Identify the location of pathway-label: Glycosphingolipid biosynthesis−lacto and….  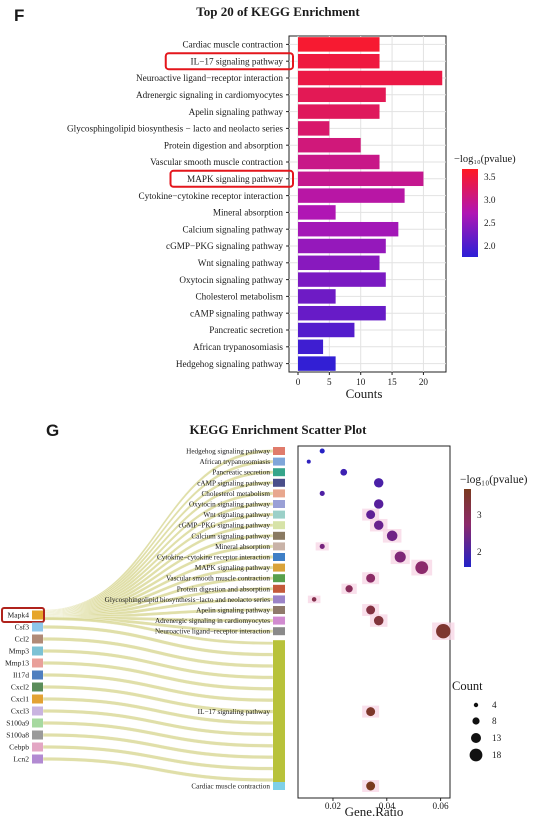
(188, 600).